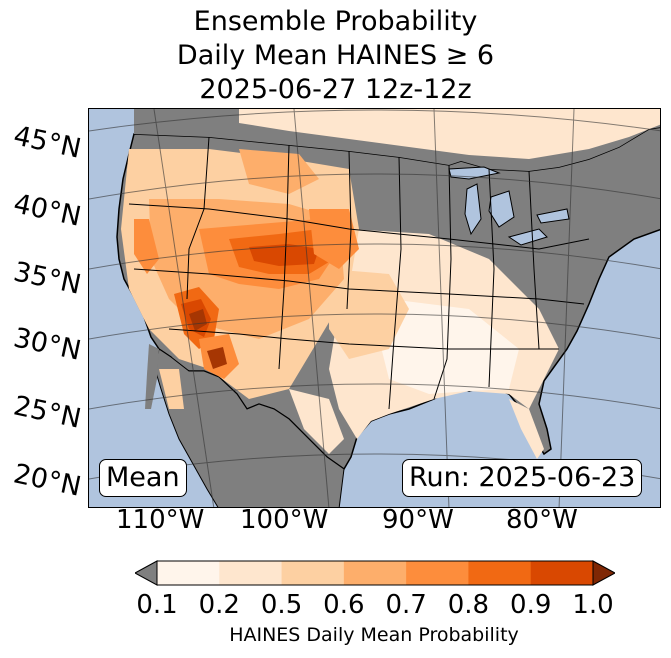 The width and height of the screenshot is (671, 658). I want to click on lat-label-20: 20°N, so click(47, 480).